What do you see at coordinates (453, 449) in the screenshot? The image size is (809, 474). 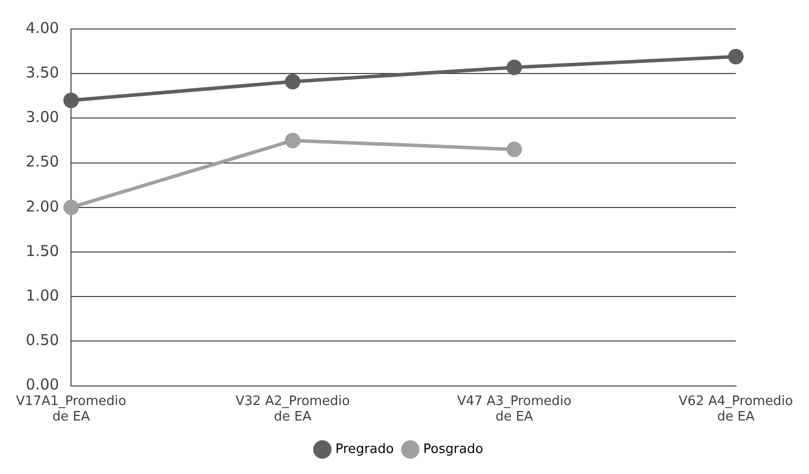 I see `legend-label: Posgrado` at bounding box center [453, 449].